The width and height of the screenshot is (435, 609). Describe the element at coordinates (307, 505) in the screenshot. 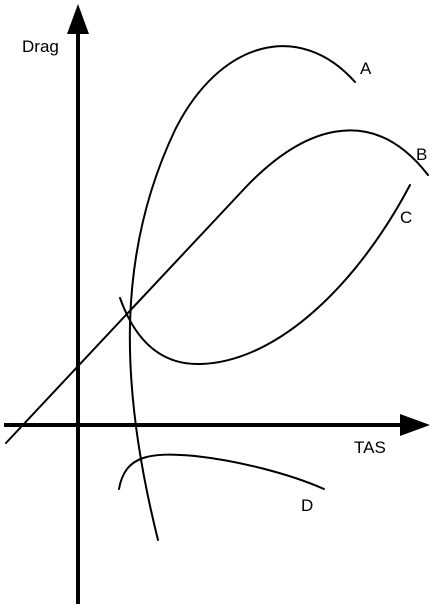

I see `curve-d-label: D` at that location.